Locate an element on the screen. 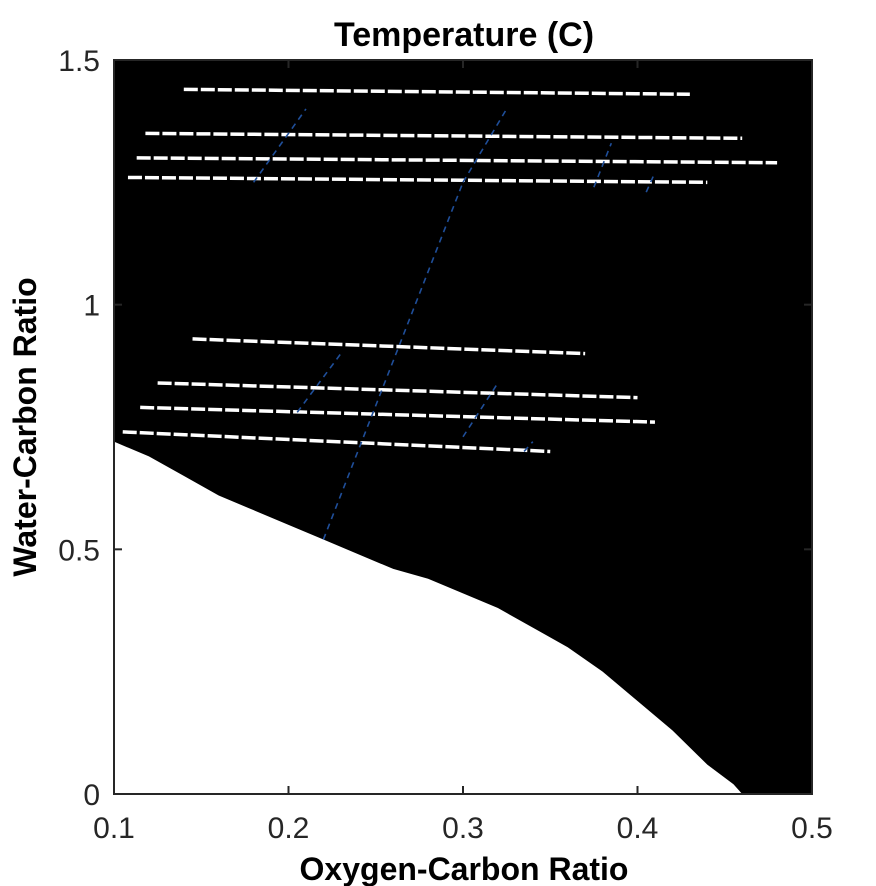  y-axis-title: Water-Carbon Ratio is located at coordinates (25, 426).